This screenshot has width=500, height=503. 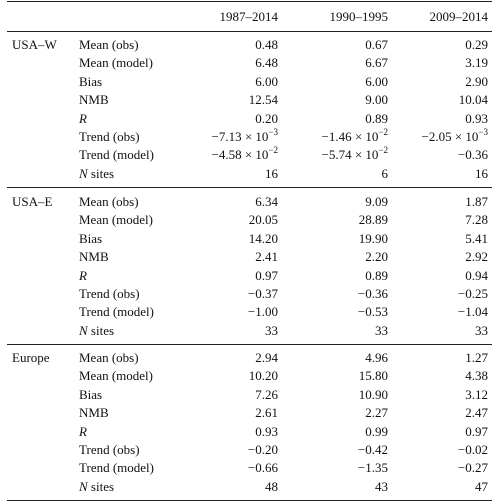 What do you see at coordinates (90, 394) in the screenshot?
I see `row-label: Bias` at bounding box center [90, 394].